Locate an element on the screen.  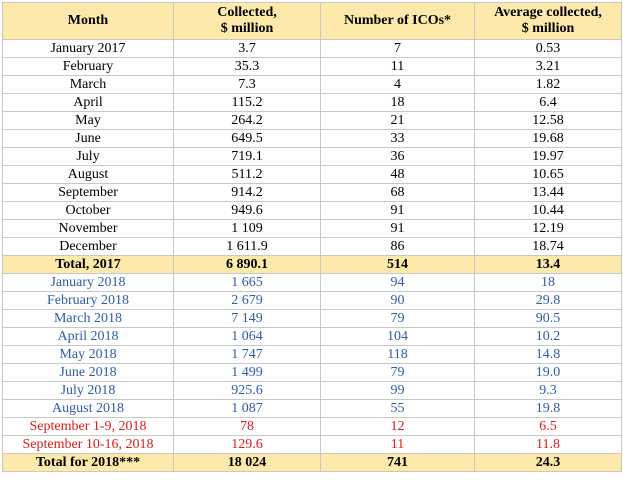
cell-collected: 1 087 is located at coordinates (247, 408).